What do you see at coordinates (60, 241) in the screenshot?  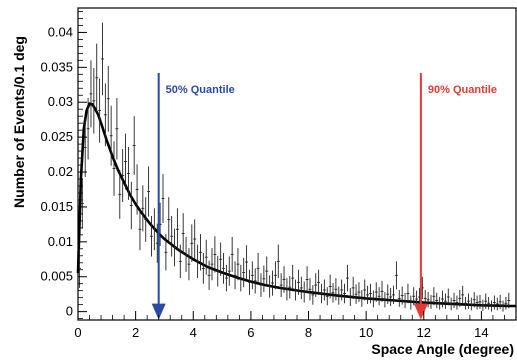 I see `y-tick-label: 0.01` at bounding box center [60, 241].